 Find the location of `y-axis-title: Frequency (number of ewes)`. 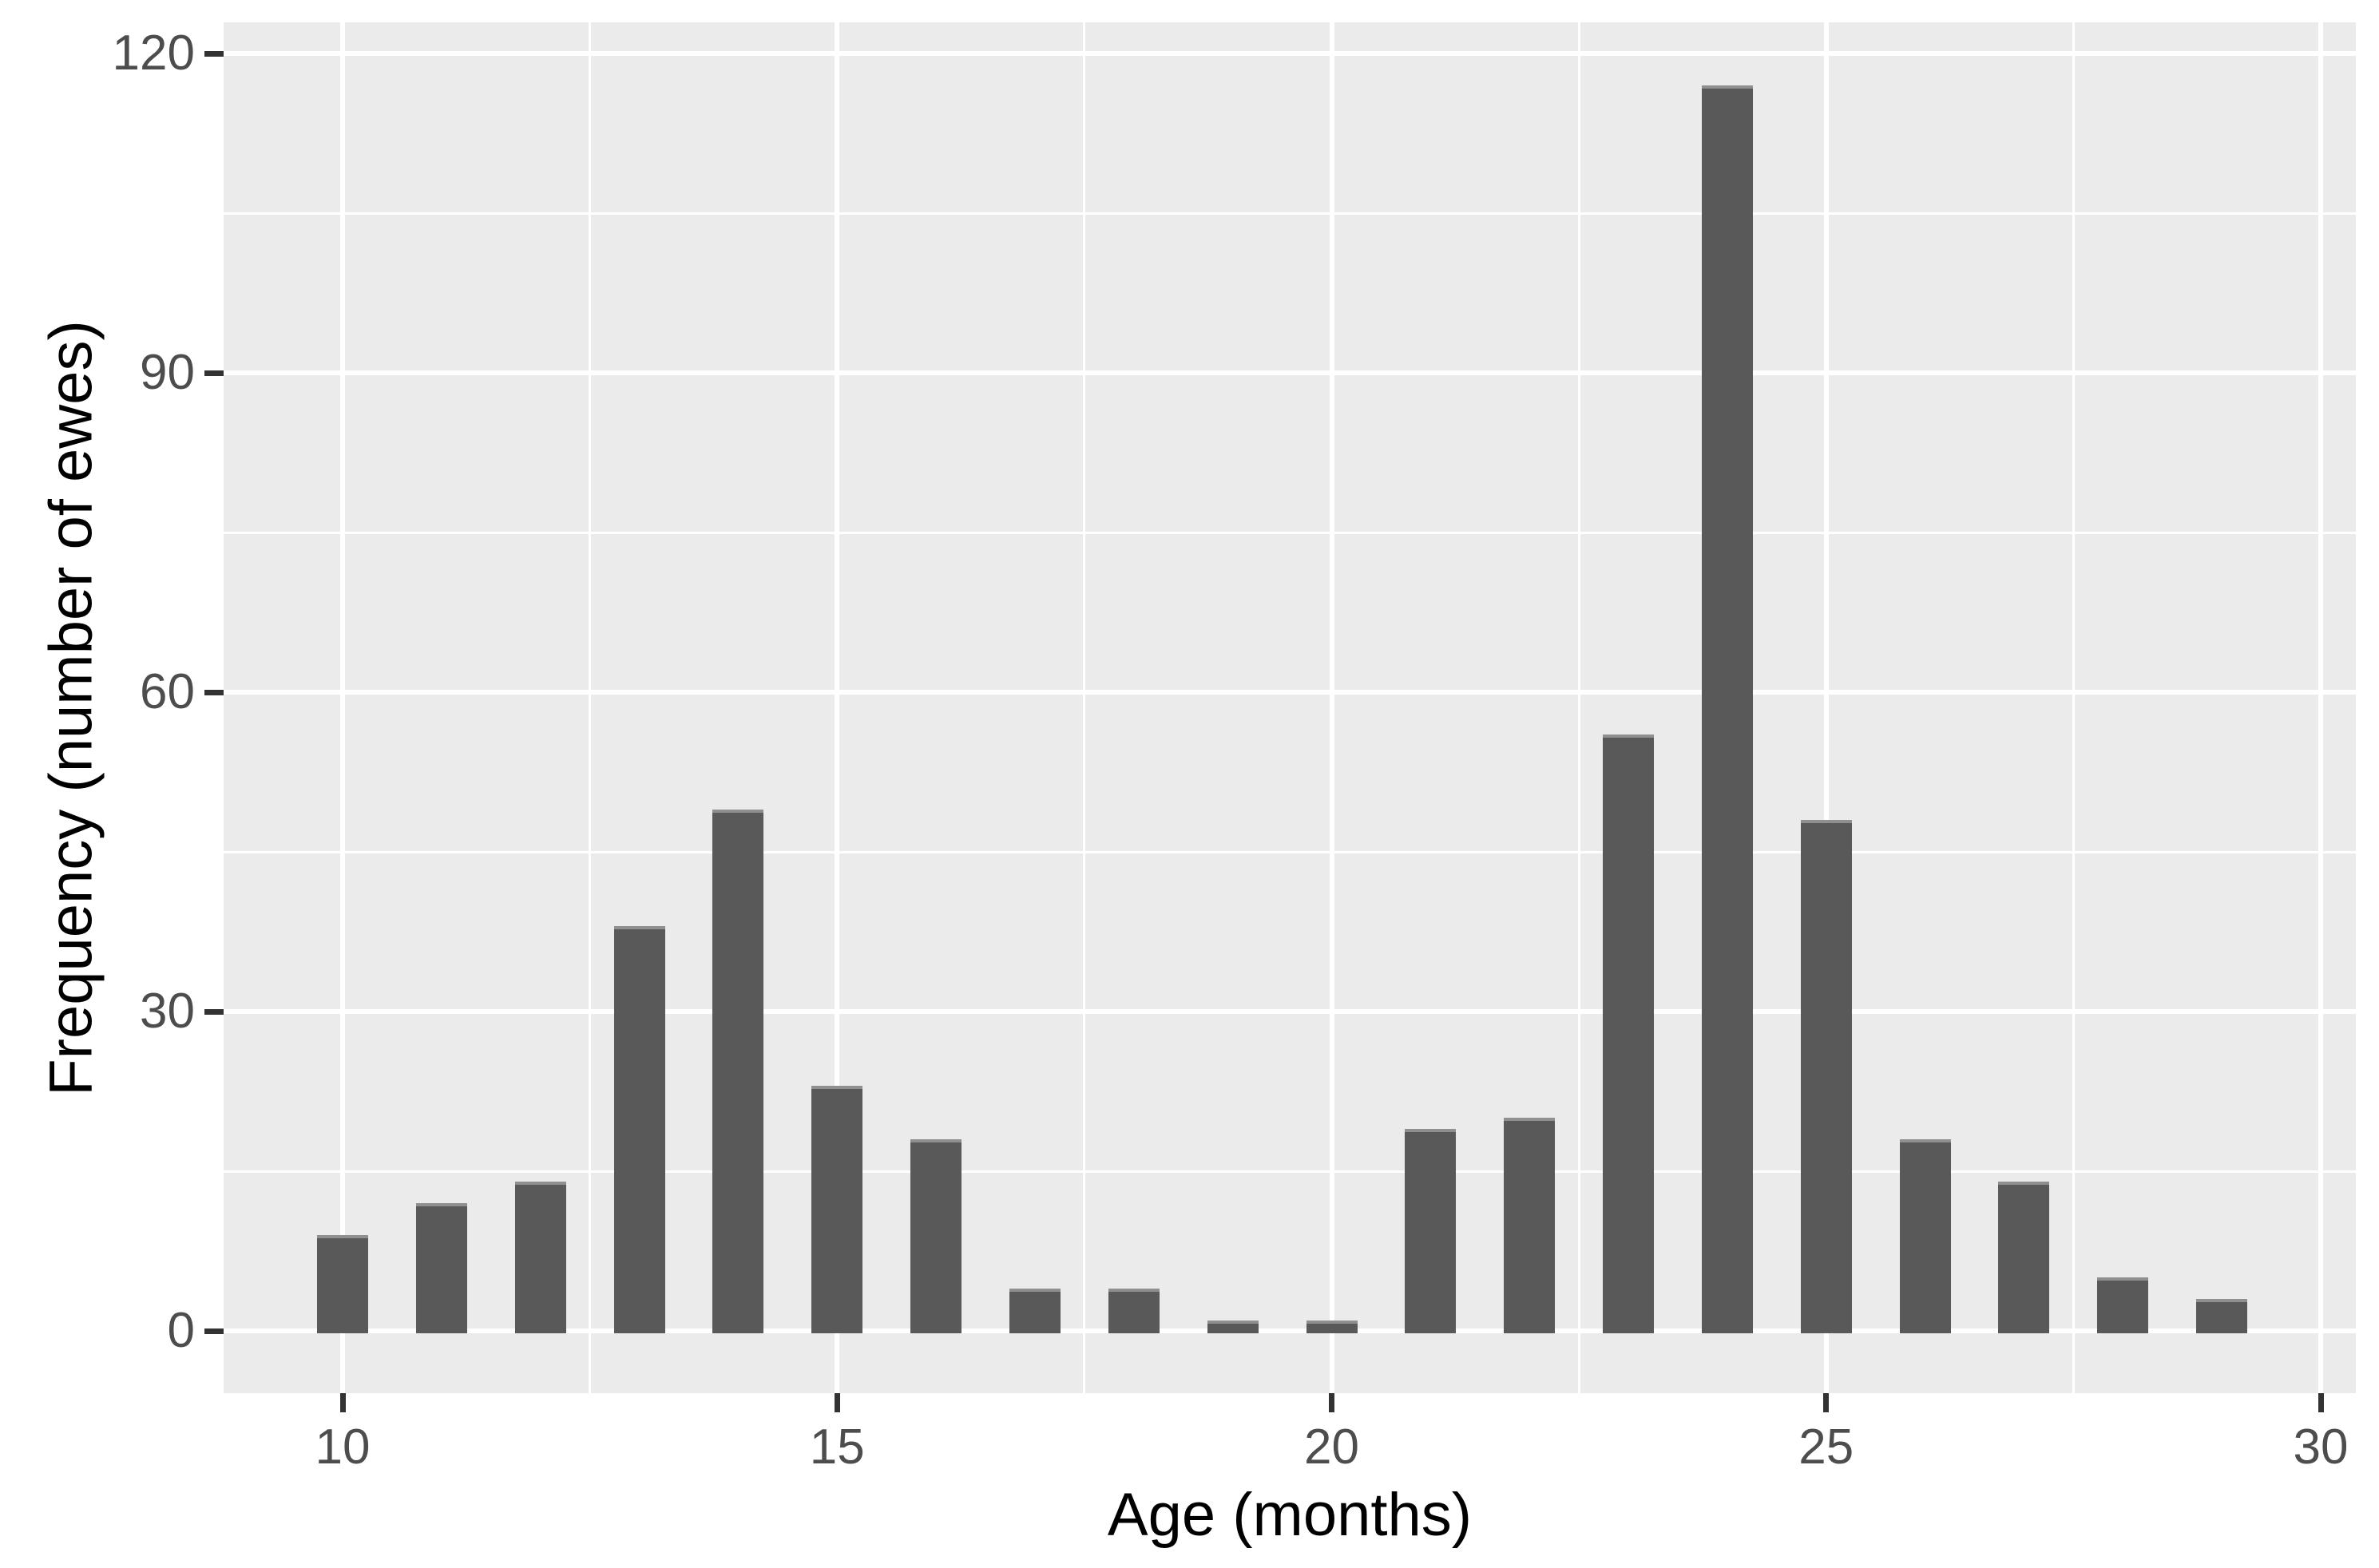

y-axis-title: Frequency (number of ewes) is located at coordinates (71, 707).